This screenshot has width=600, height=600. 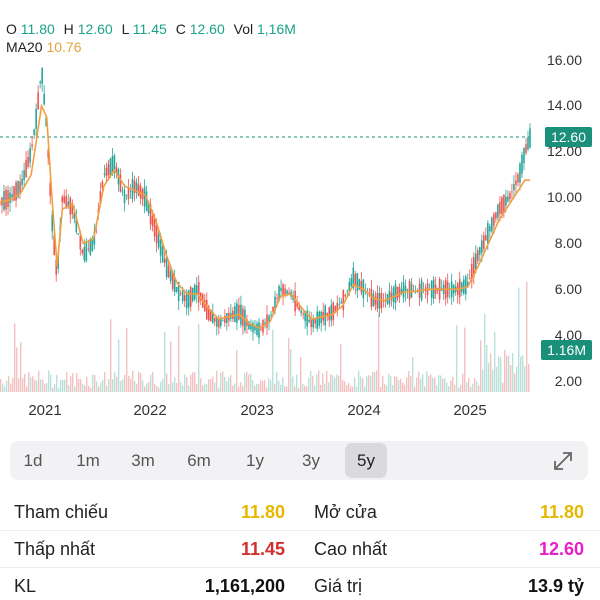 I want to click on y-tick-label: 10.00, so click(x=564, y=197).